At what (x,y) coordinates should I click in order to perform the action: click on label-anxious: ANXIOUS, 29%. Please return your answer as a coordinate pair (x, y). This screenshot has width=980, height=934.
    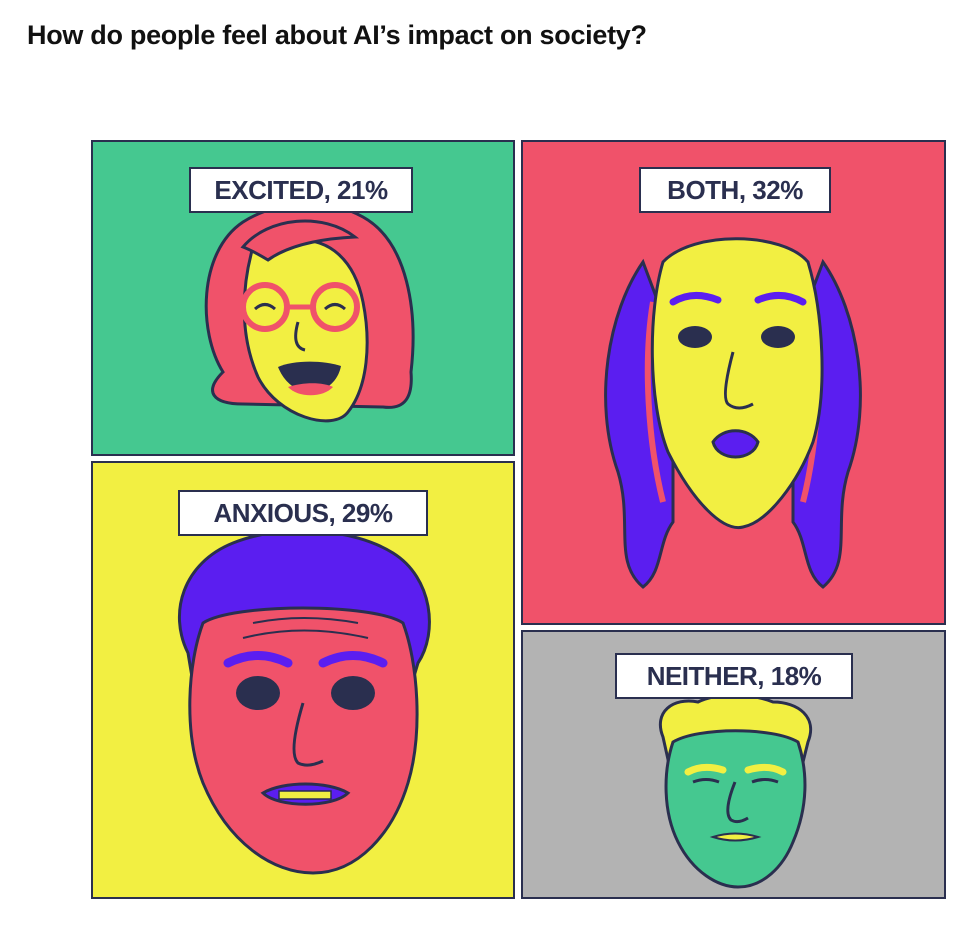
    Looking at the image, I should click on (303, 513).